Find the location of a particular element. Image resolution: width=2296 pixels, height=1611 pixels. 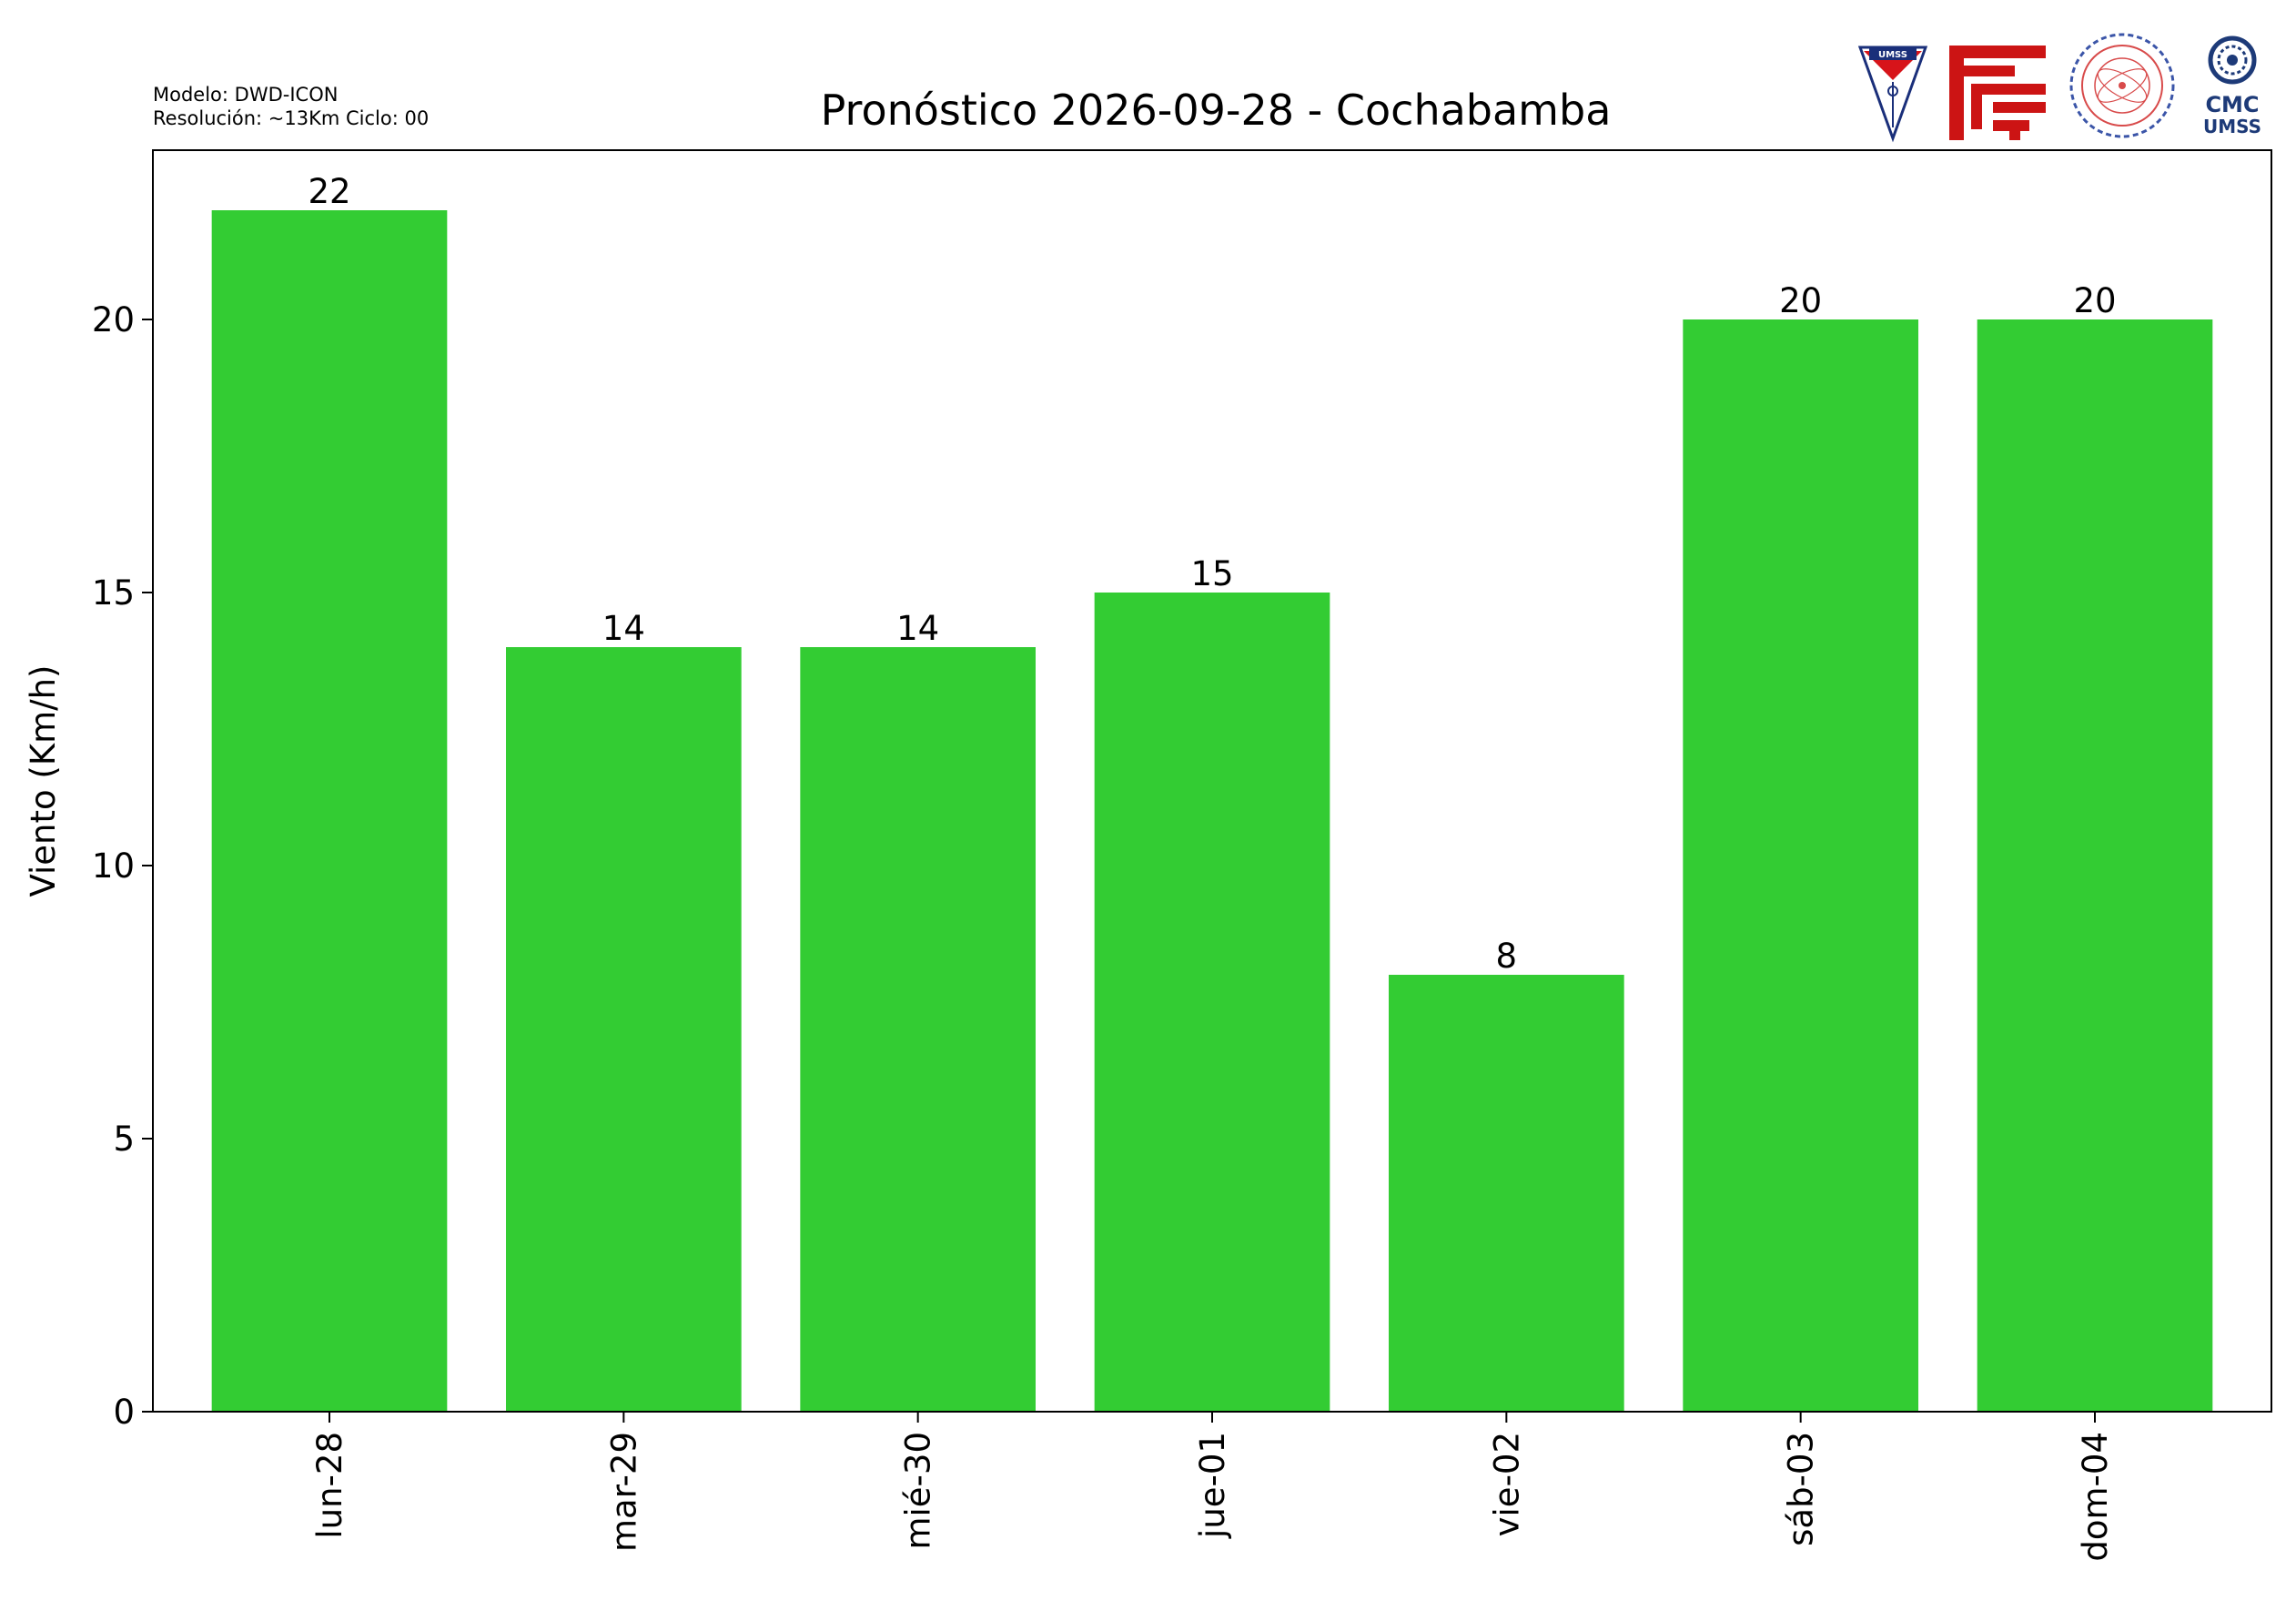

bar-value-label: 22 is located at coordinates (329, 191).